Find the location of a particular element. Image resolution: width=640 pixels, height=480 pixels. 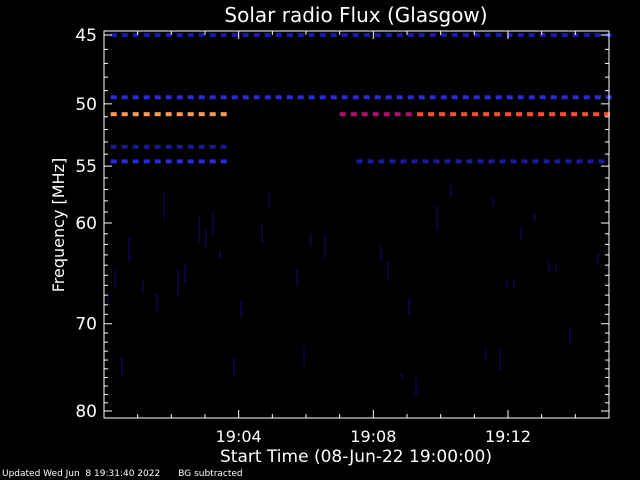

y-axis-label: Frequency [MHz] is located at coordinates (58, 225).